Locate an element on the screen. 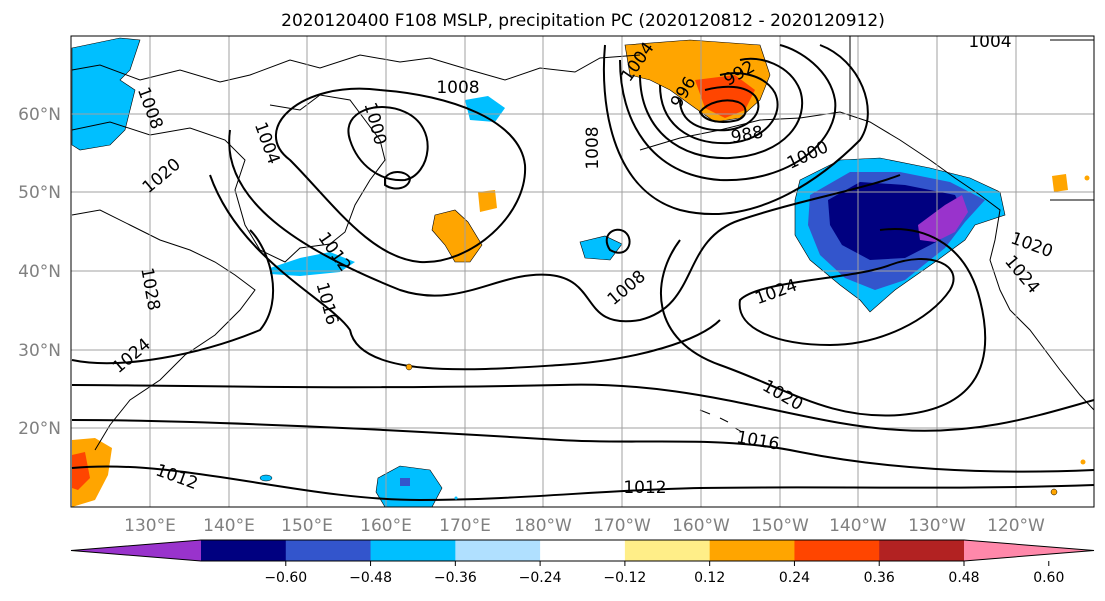  precip-negative-south is located at coordinates (409, 486).